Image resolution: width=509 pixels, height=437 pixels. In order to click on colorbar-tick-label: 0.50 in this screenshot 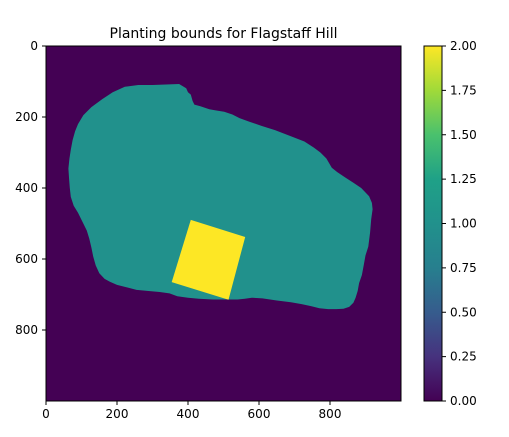, I will do `click(463, 312)`.